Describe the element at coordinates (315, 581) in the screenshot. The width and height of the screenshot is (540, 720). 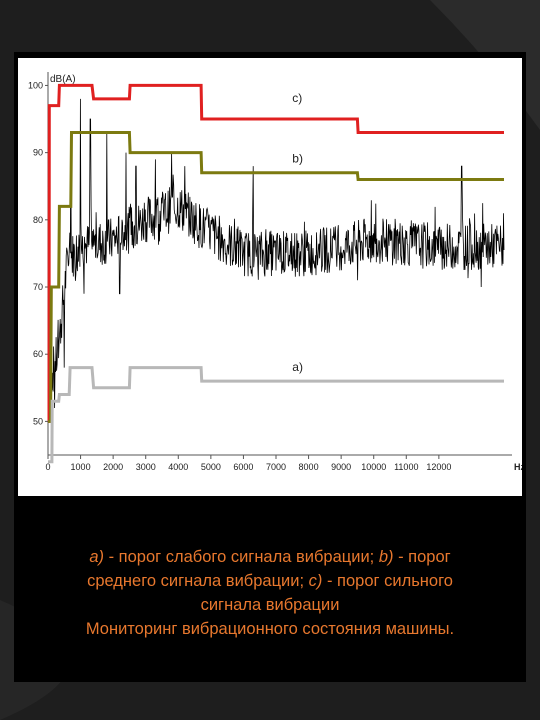
I see `label-c: c)` at that location.